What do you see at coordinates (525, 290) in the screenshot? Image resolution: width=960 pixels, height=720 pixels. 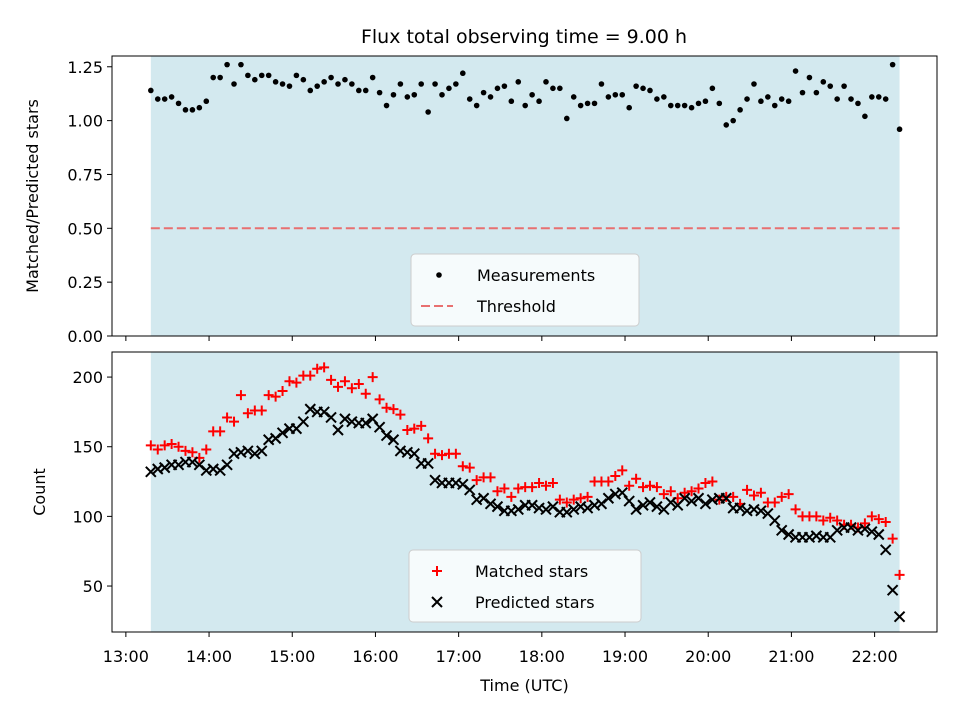 I see `legend: Measurements Threshold` at bounding box center [525, 290].